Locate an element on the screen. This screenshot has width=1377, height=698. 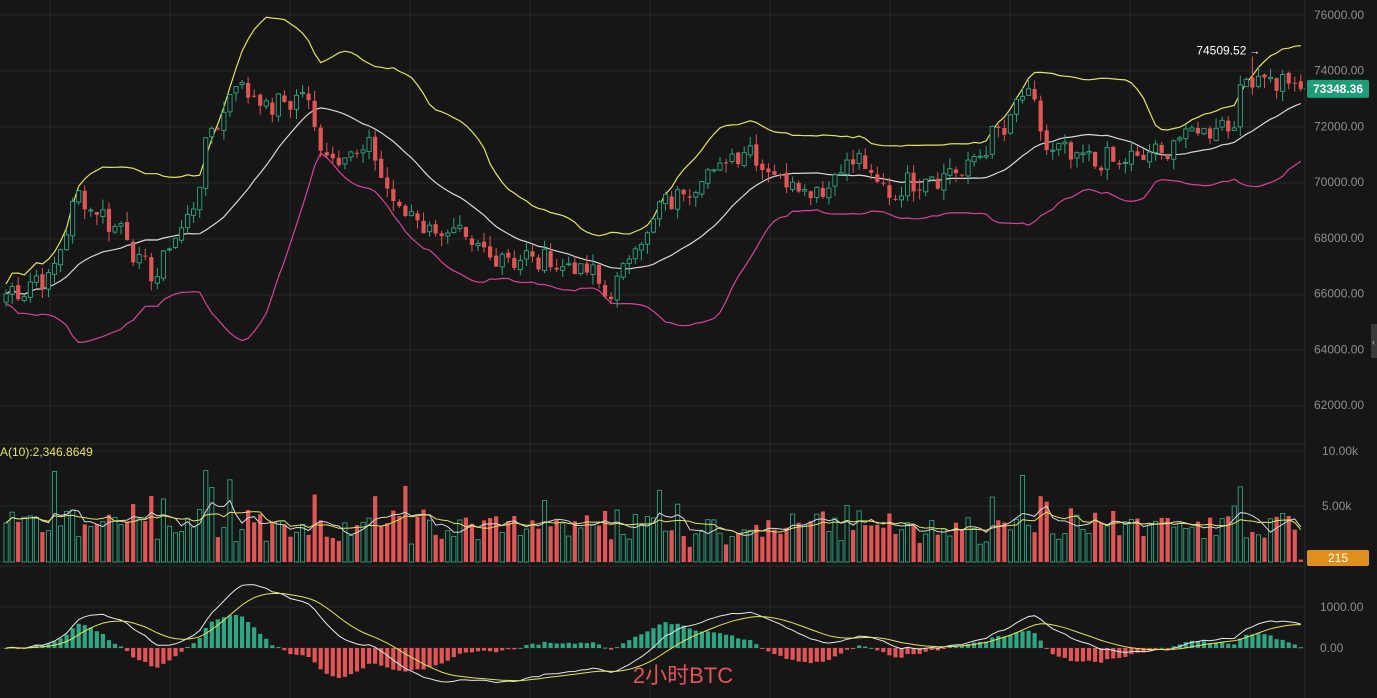
volume-bars is located at coordinates (653, 516).